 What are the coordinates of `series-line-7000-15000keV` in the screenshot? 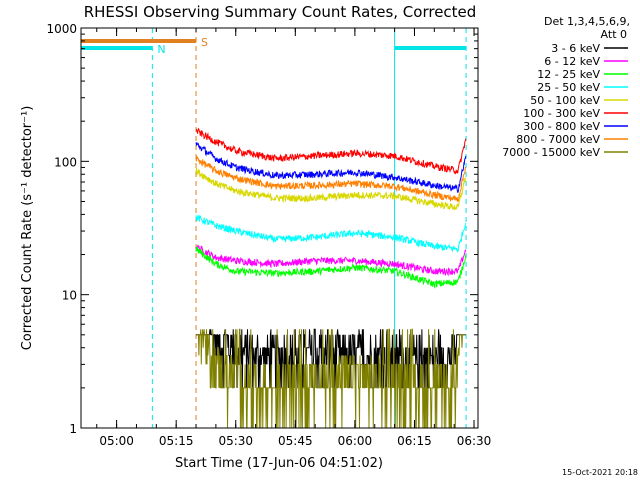 It's located at (331, 378).